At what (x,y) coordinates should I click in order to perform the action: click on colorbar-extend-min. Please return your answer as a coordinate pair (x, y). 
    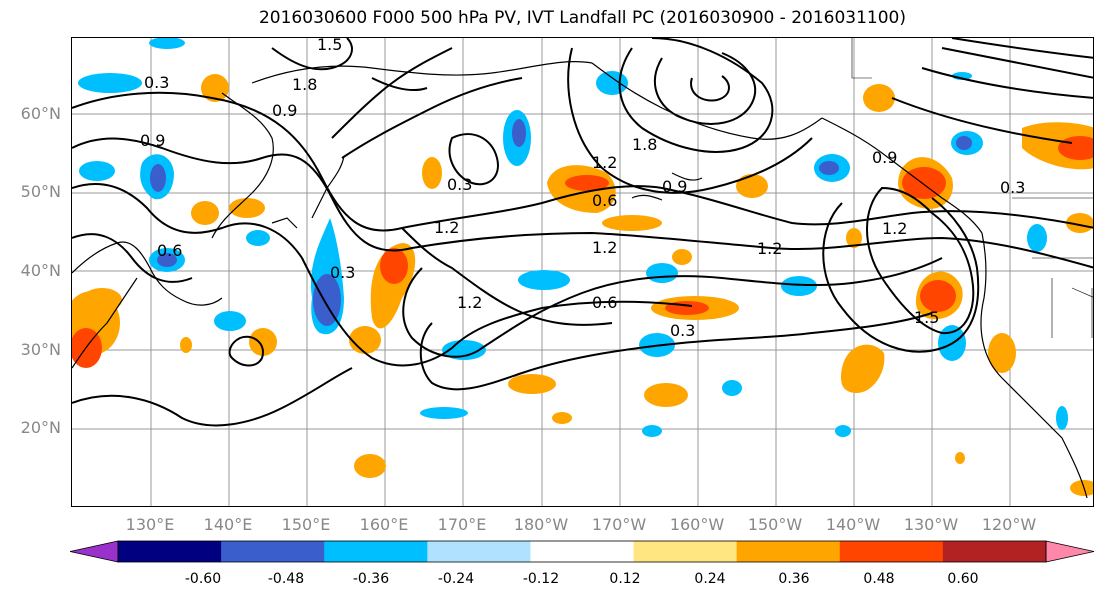
    Looking at the image, I should click on (94, 551).